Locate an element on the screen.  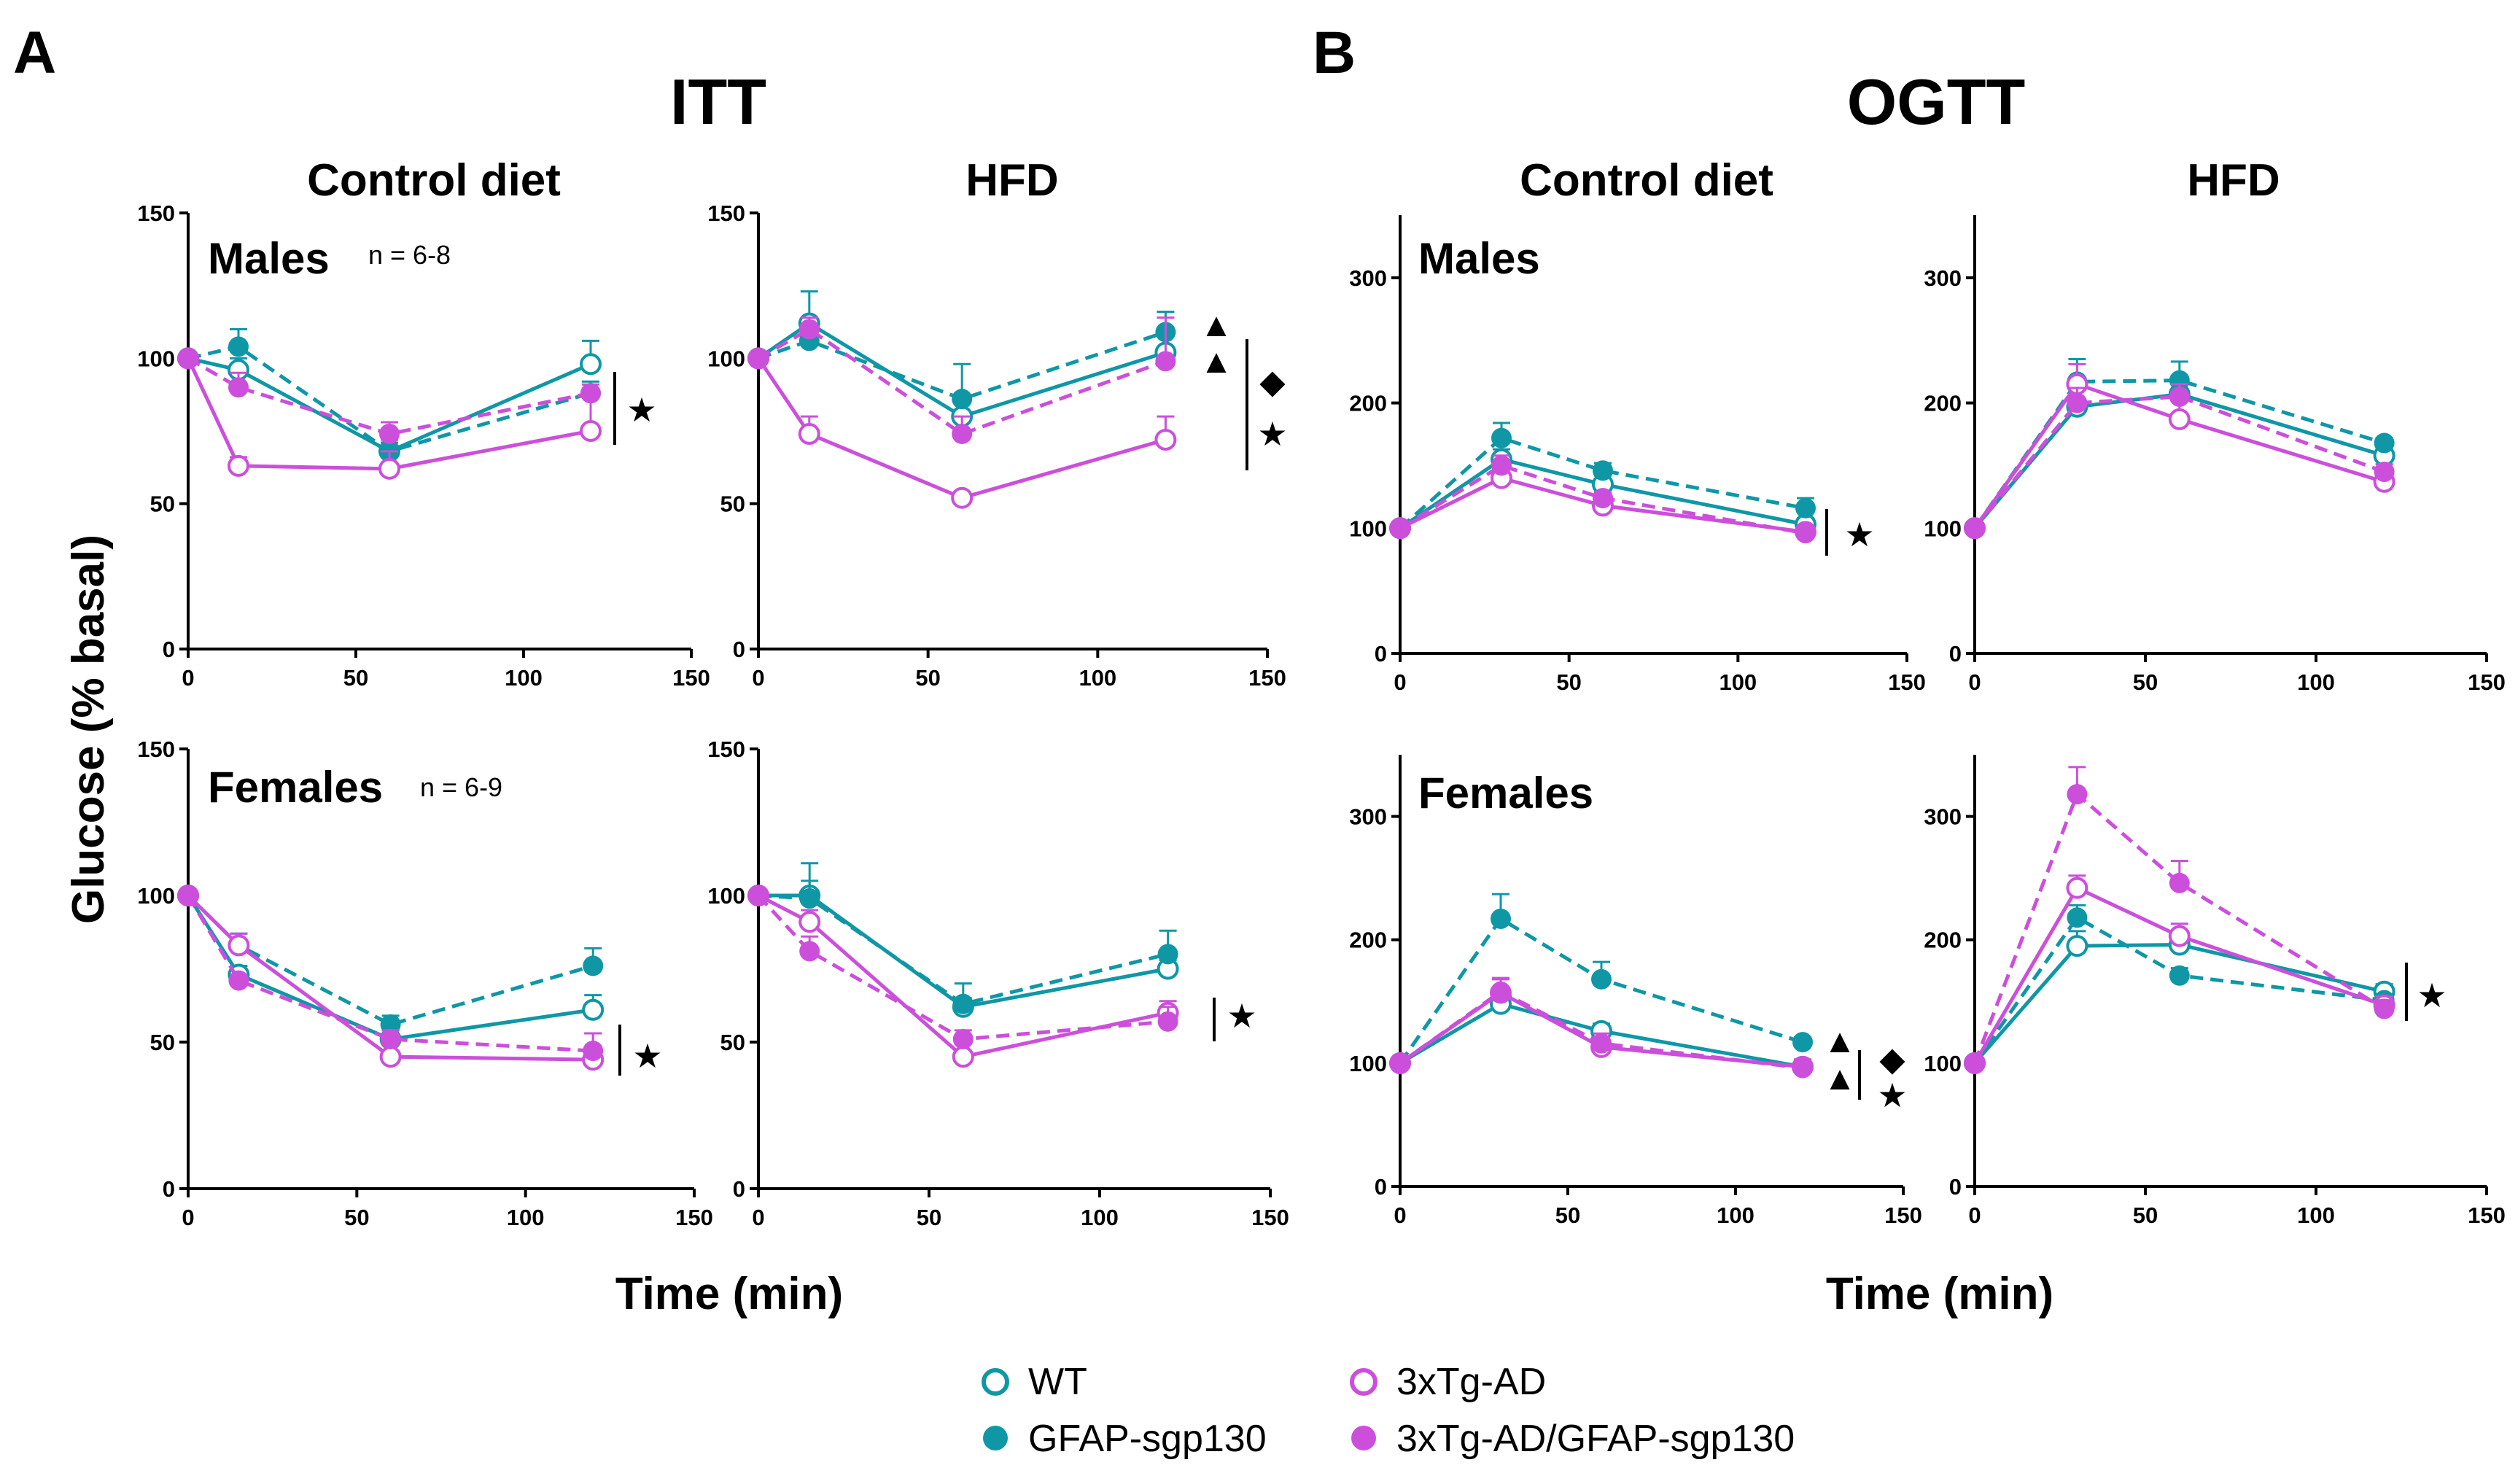
n-label-males: n = 6-8 is located at coordinates (409, 255).